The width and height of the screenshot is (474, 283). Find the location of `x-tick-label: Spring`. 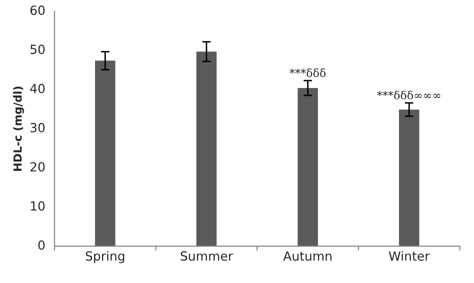

x-tick-label: Spring is located at coordinates (105, 257).